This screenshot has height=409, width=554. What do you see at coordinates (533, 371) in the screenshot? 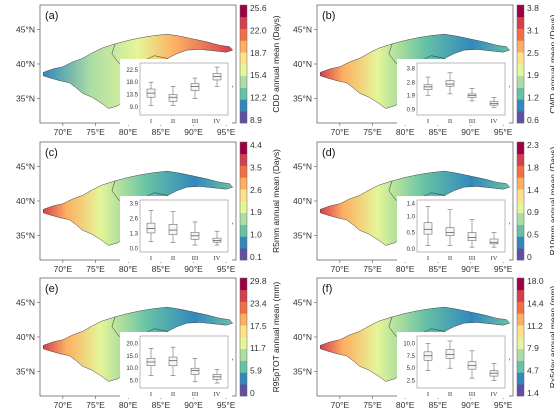
I see `colorbar-tick: 4.7` at bounding box center [533, 371].